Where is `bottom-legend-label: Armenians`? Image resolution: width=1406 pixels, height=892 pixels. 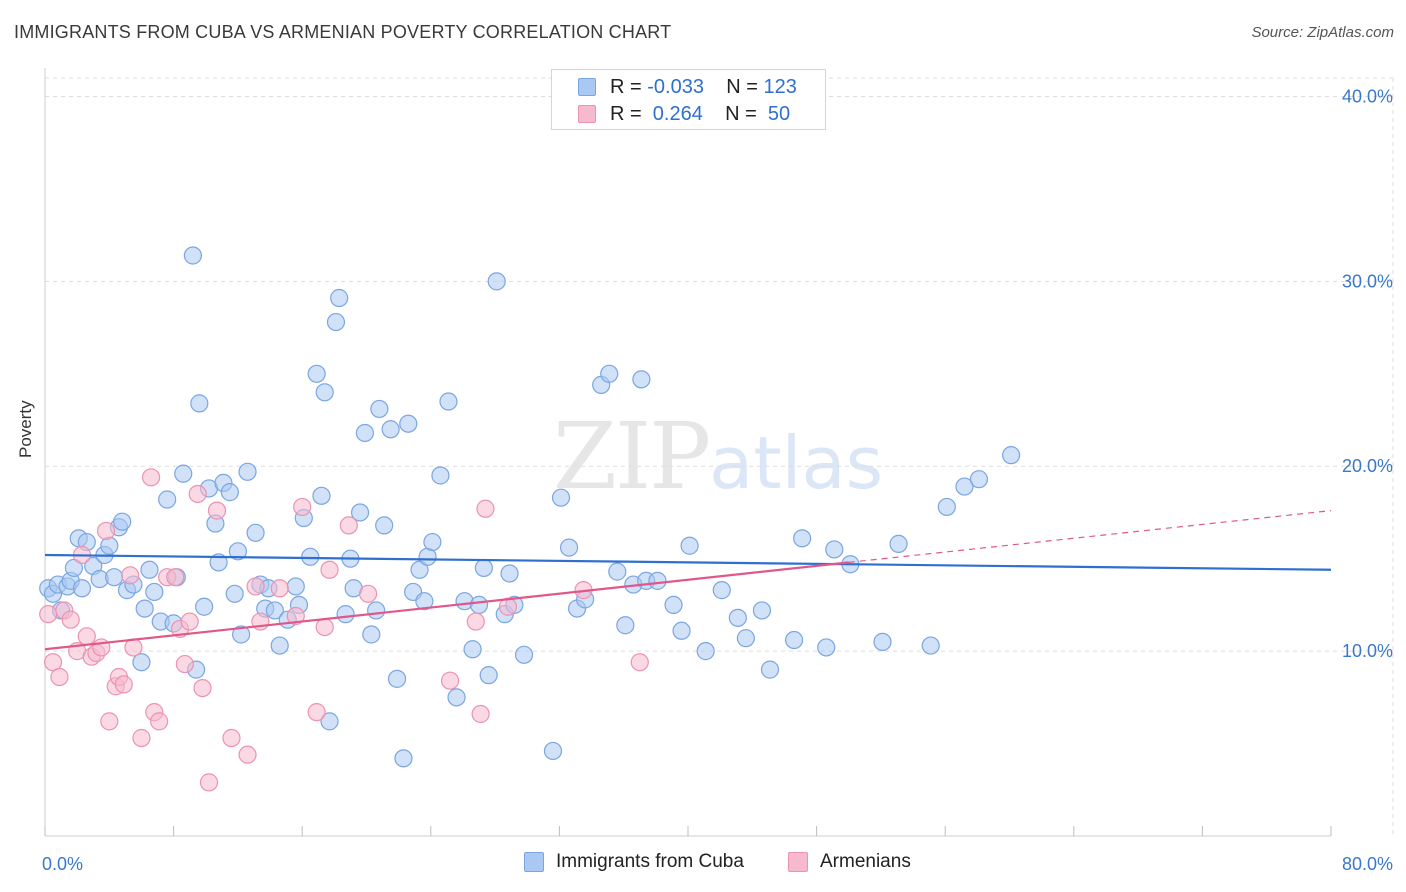 bottom-legend-label: Armenians is located at coordinates (865, 861).